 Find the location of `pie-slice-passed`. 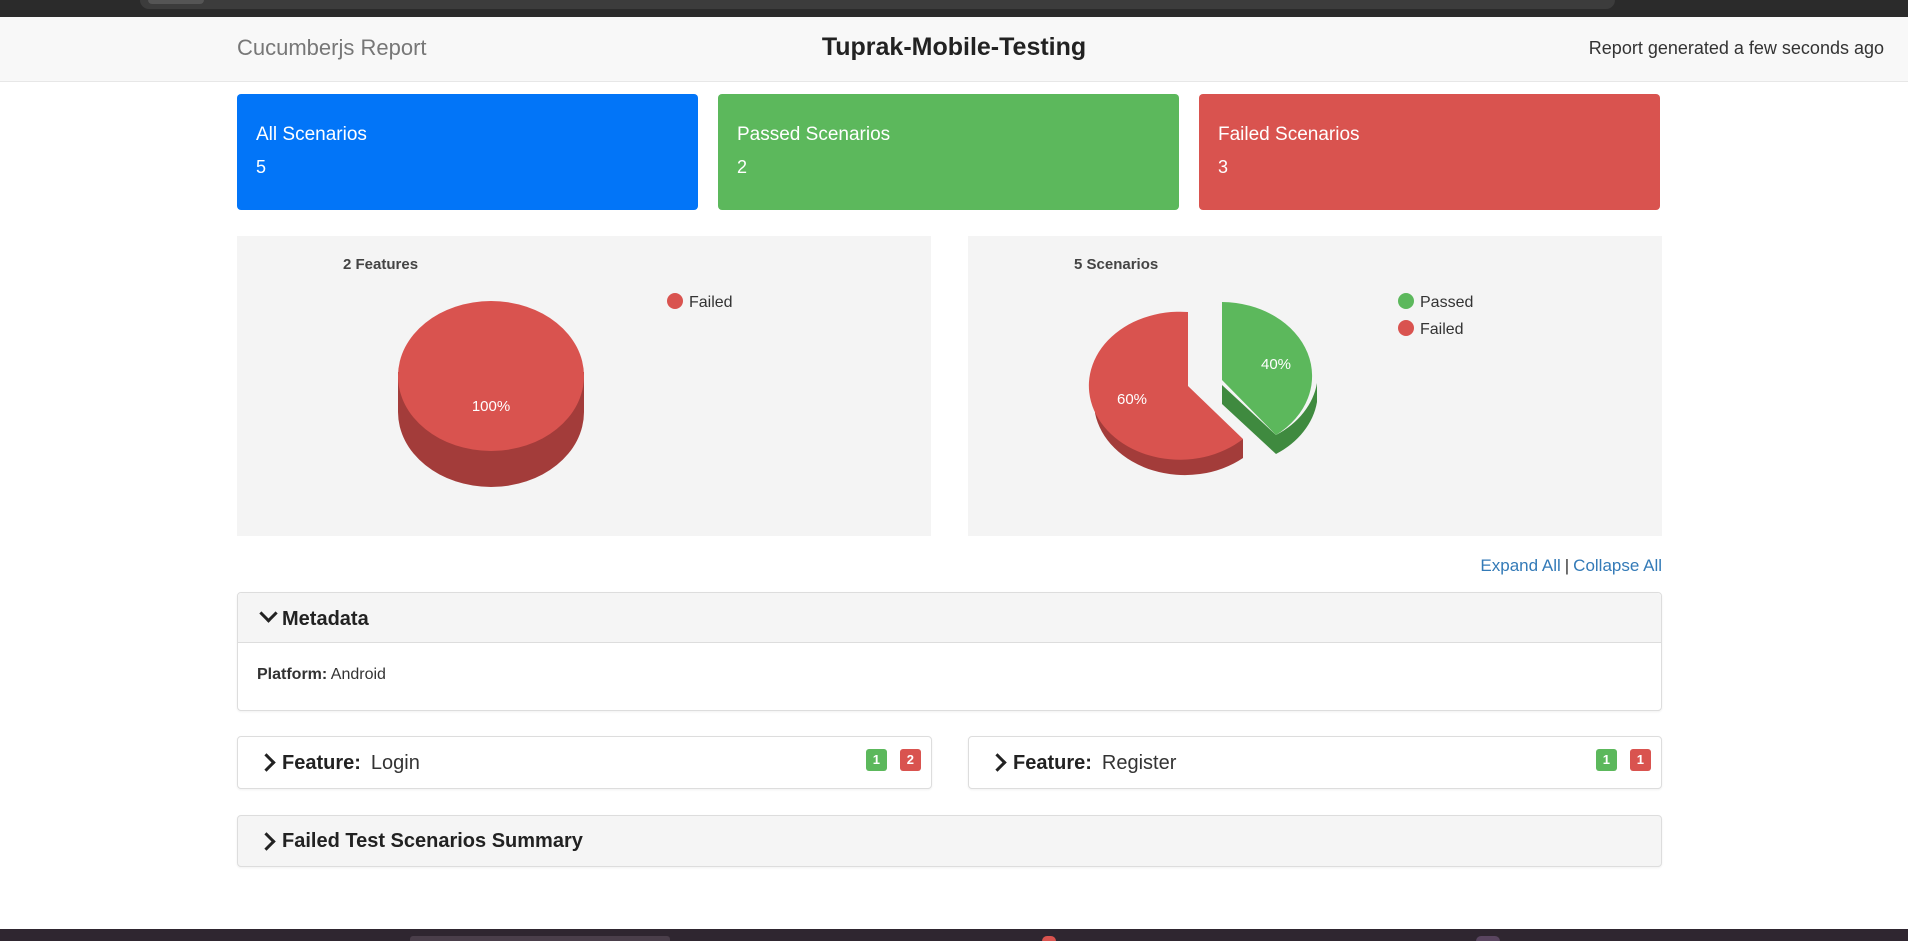

pie-slice-passed is located at coordinates (1267, 368).